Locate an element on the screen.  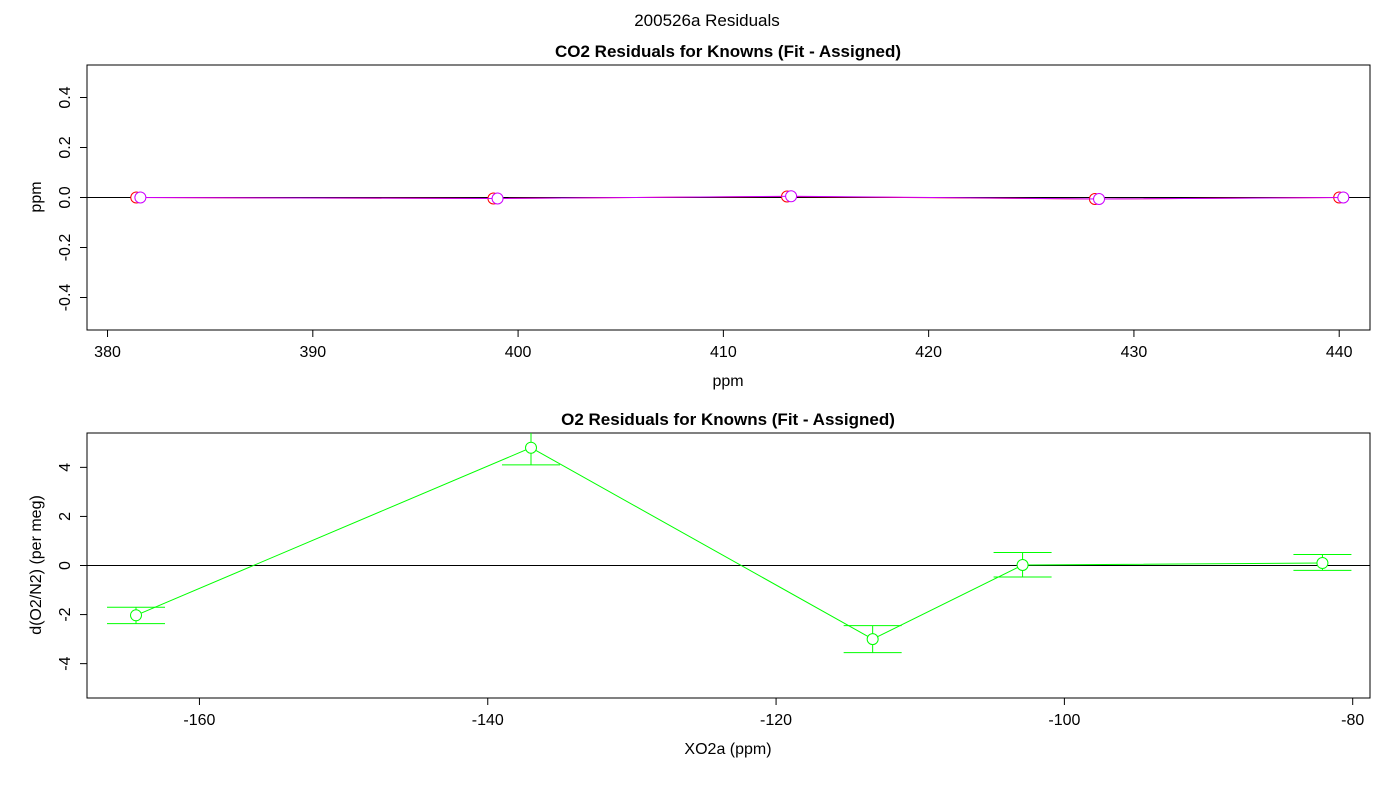
co2-x-tick-label: 390 is located at coordinates (312, 352).